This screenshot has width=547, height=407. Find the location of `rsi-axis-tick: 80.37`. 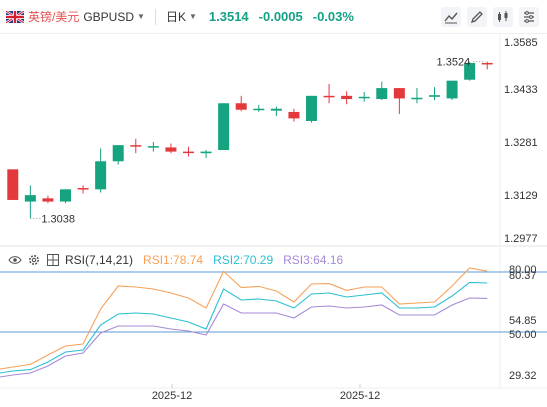

rsi-axis-tick: 80.37 is located at coordinates (523, 276).